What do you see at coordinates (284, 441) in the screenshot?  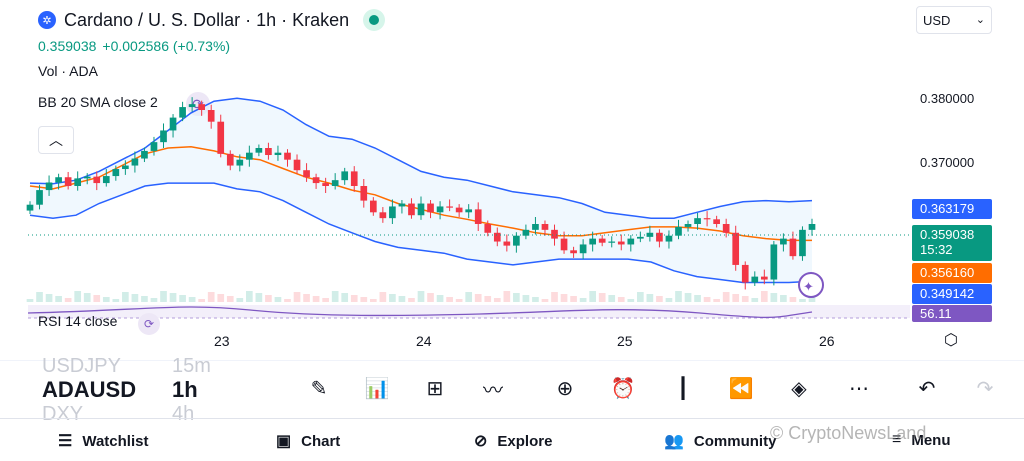 I see `chart-icon: ▣` at bounding box center [284, 441].